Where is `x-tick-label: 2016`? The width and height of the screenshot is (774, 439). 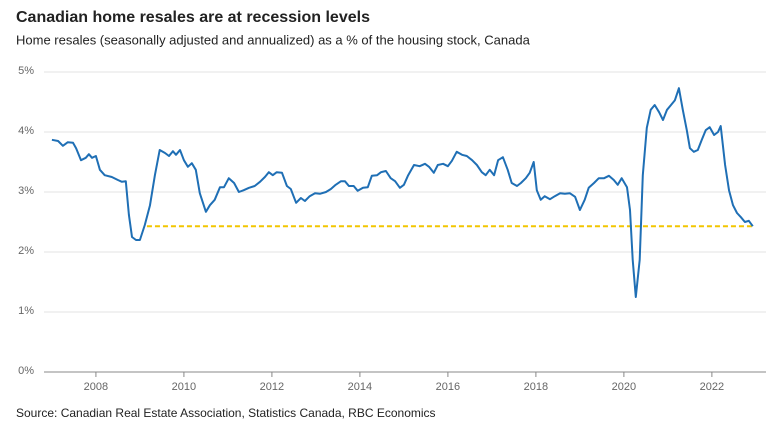 x-tick-label: 2016 is located at coordinates (448, 387).